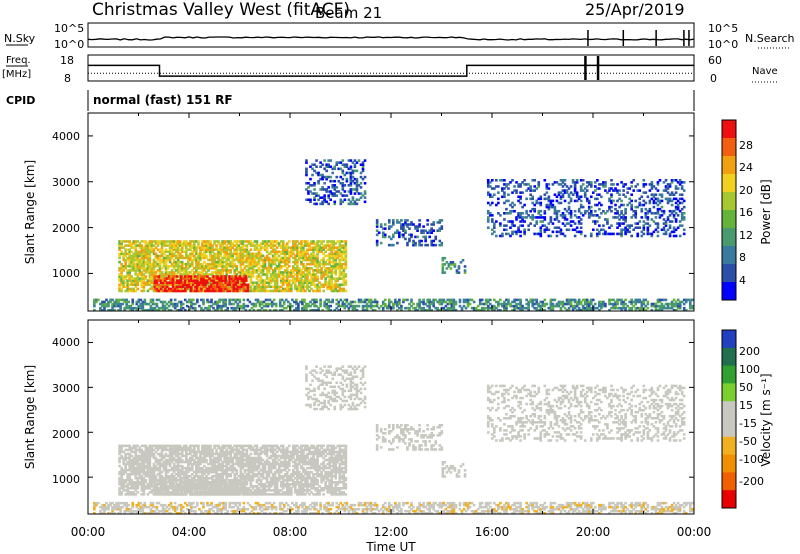 This screenshot has height=554, width=800. What do you see at coordinates (390, 69) in the screenshot?
I see `freq-panel: Freq. [MHz] 18 8 60 0 Nave` at bounding box center [390, 69].